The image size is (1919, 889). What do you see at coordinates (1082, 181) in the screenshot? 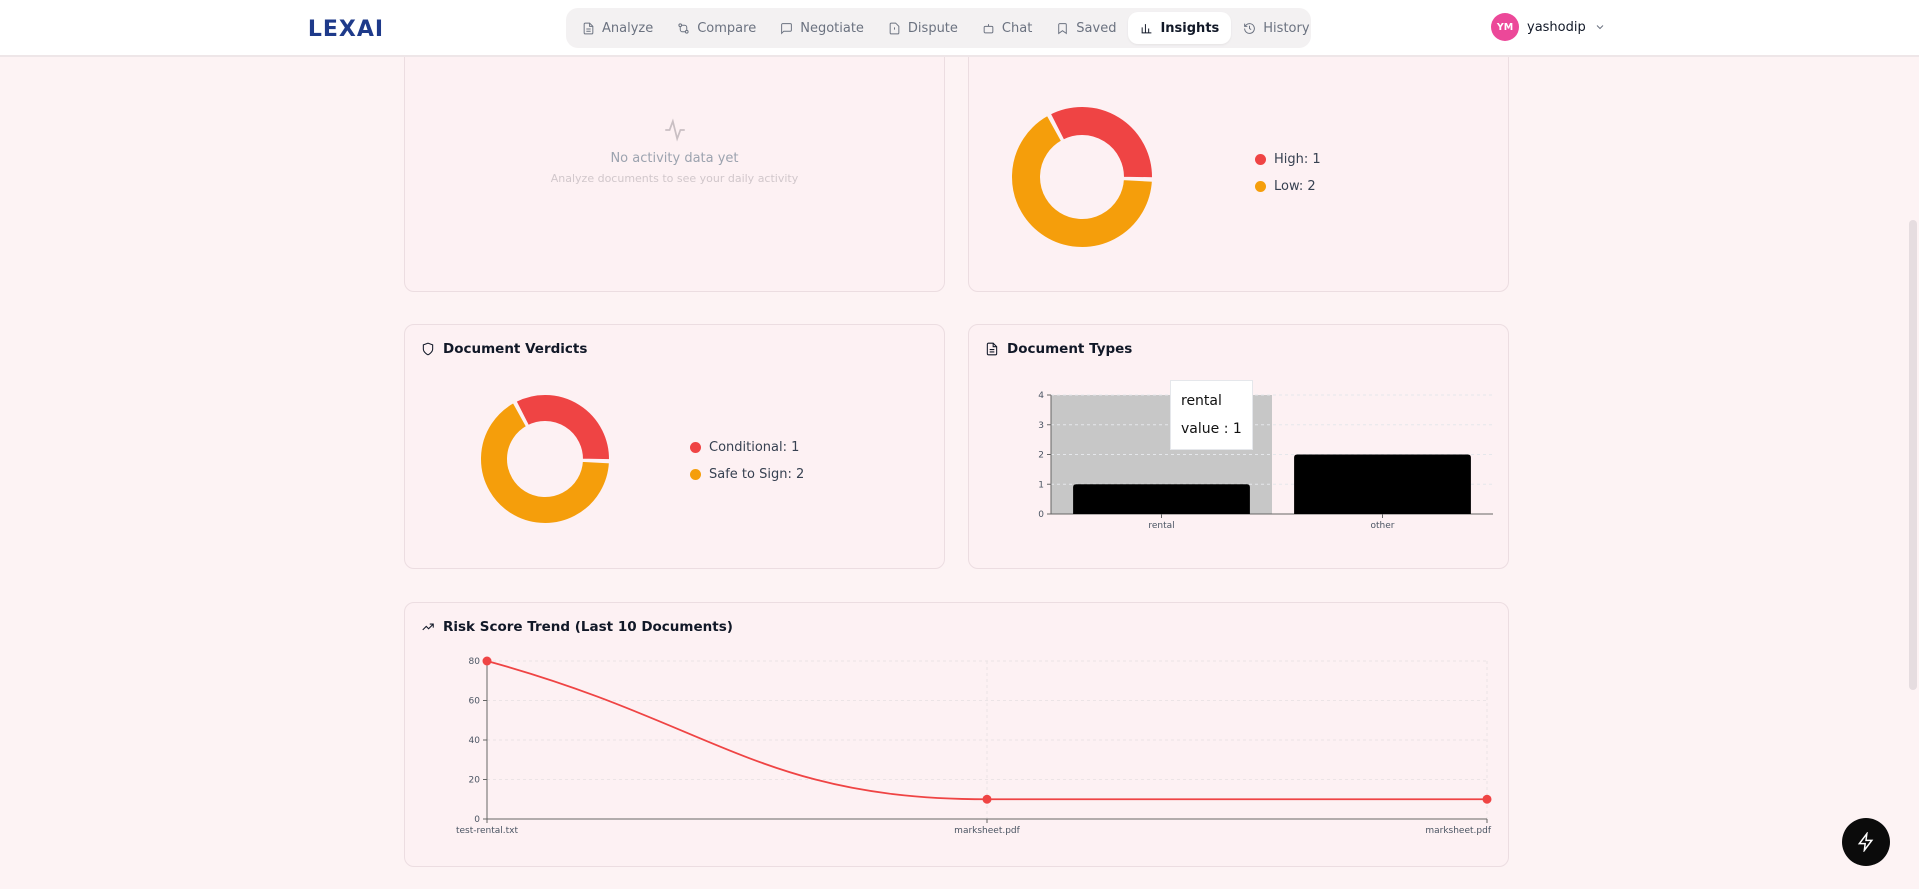
I see `donut-slice-low` at bounding box center [1082, 181].